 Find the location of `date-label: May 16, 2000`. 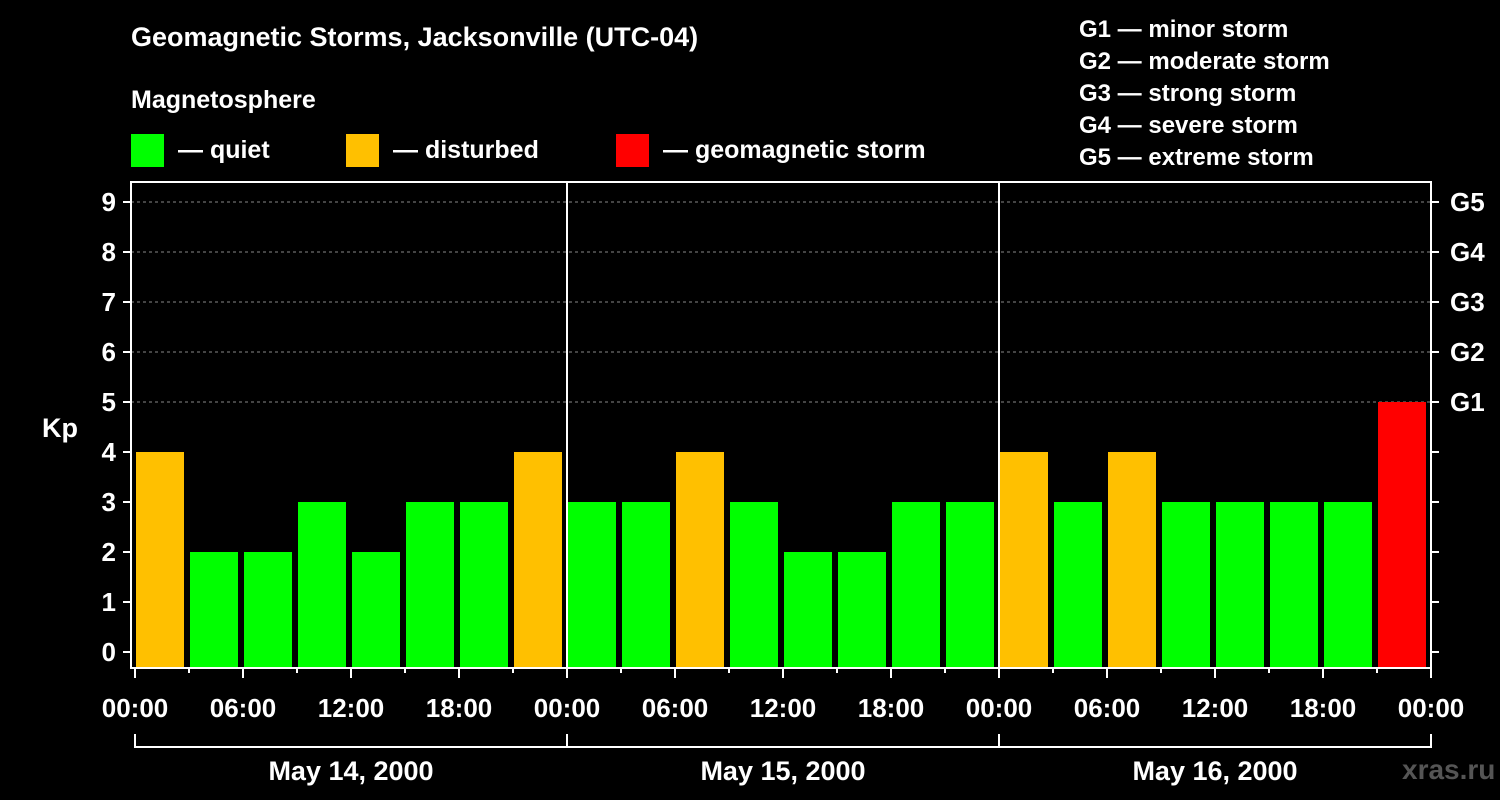

date-label: May 16, 2000 is located at coordinates (1214, 771).